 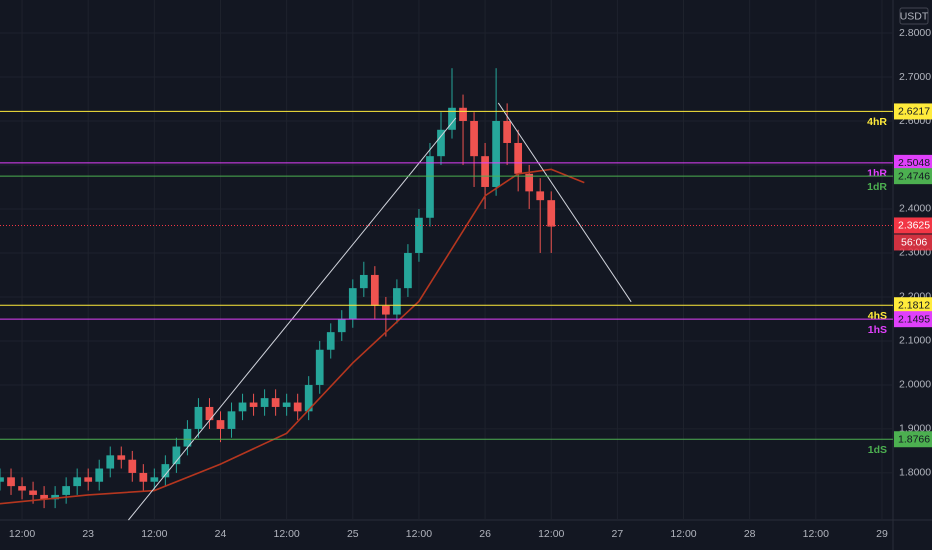 I want to click on x-tick-label: 26, so click(x=485, y=534).